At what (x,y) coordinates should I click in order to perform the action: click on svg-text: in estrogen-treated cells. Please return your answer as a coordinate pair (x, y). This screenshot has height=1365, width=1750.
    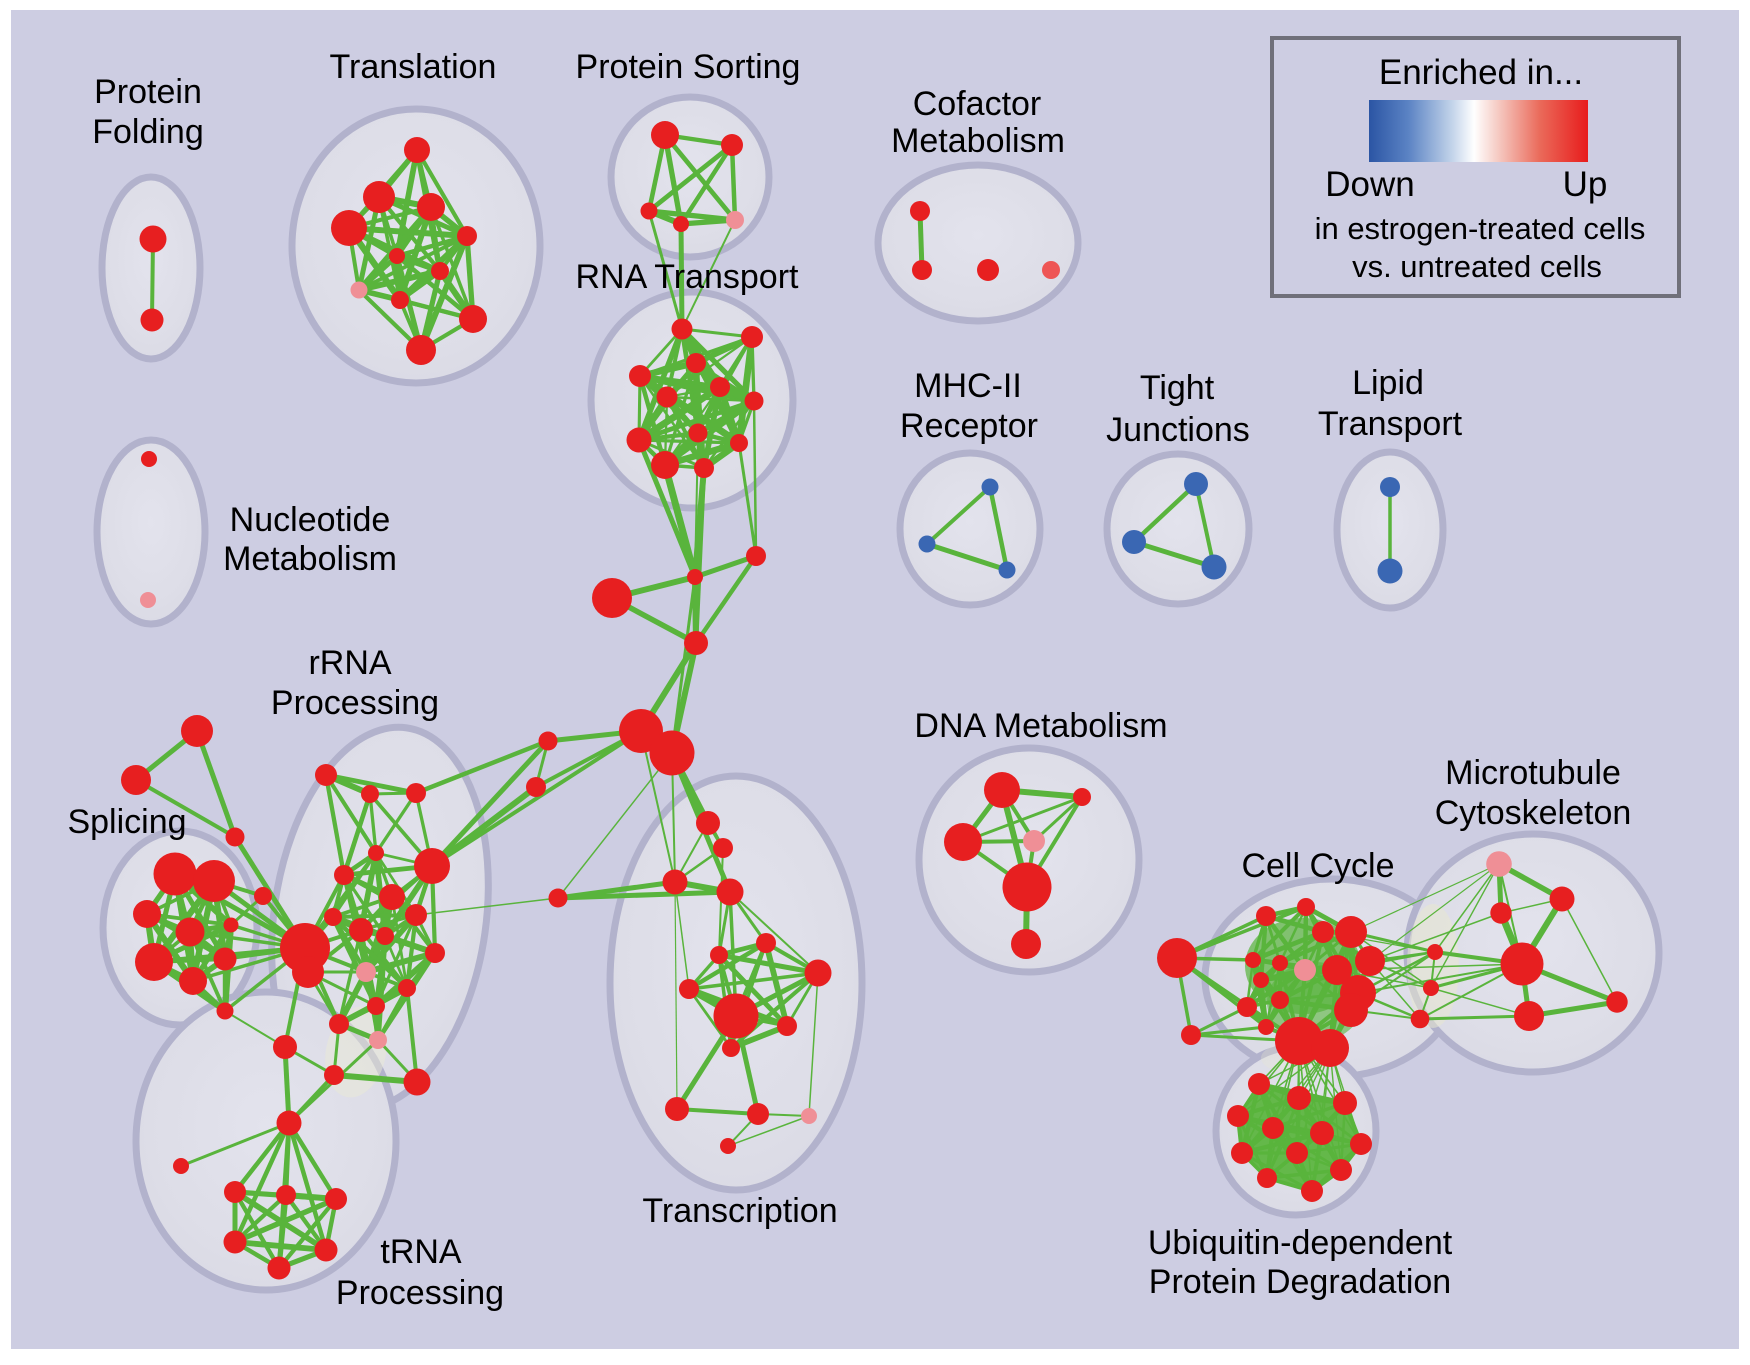
    Looking at the image, I should click on (1480, 228).